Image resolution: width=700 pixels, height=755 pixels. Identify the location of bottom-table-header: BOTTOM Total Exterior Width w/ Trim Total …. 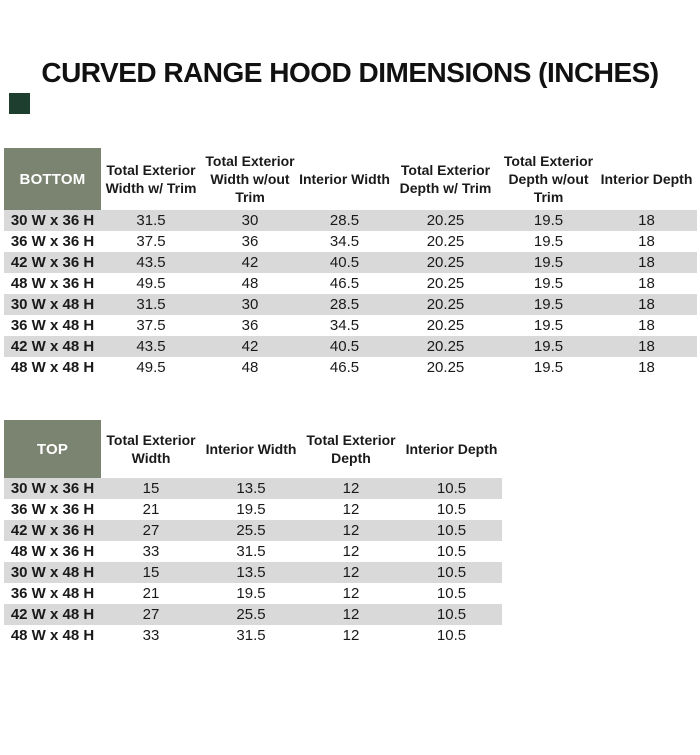
(350, 179).